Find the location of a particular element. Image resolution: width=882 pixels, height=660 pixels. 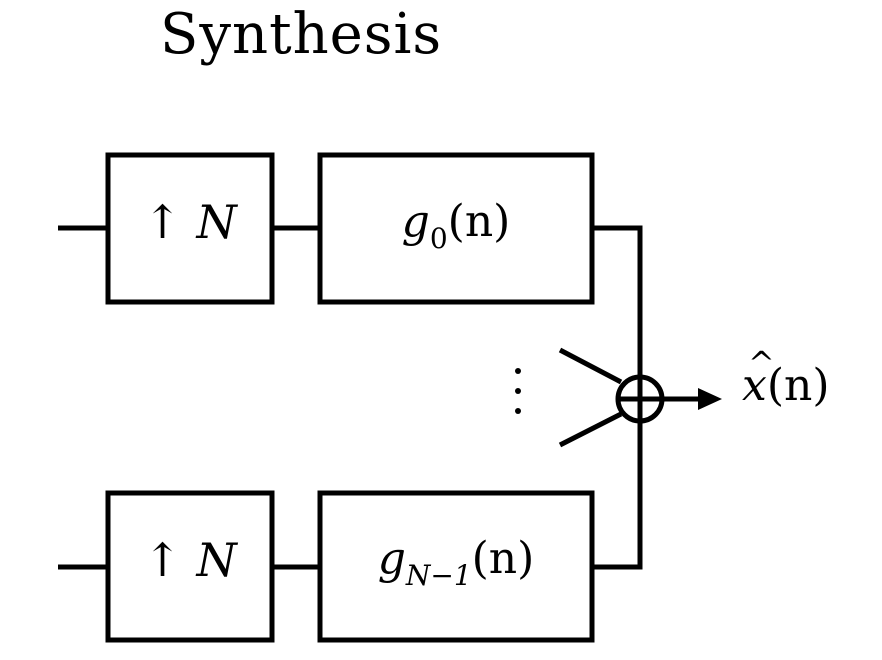

output-line-top is located at coordinates (617, 301).